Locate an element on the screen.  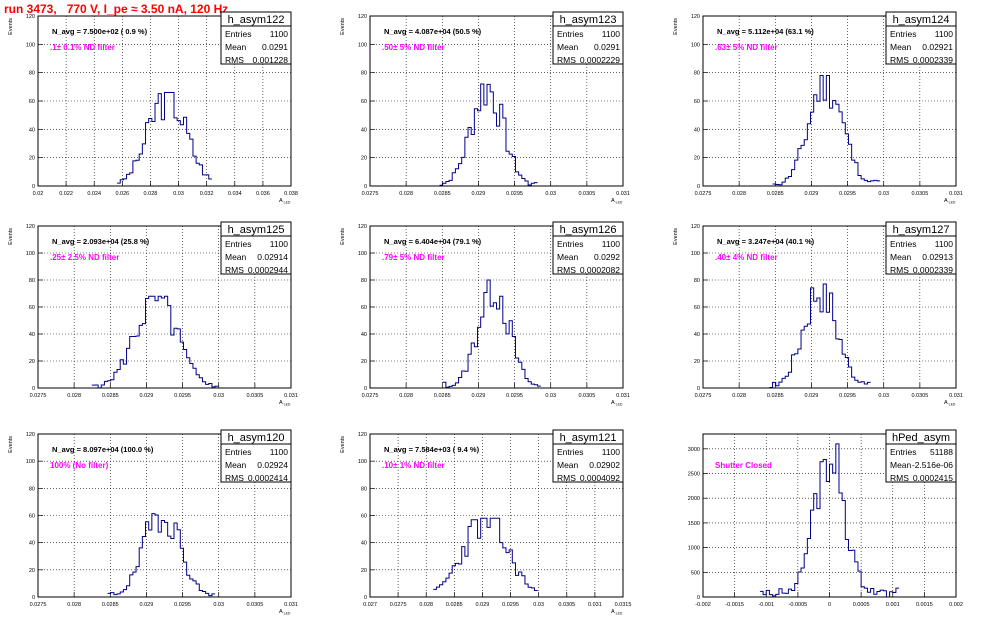
y-tick-label: 120 is located at coordinates (695, 227).